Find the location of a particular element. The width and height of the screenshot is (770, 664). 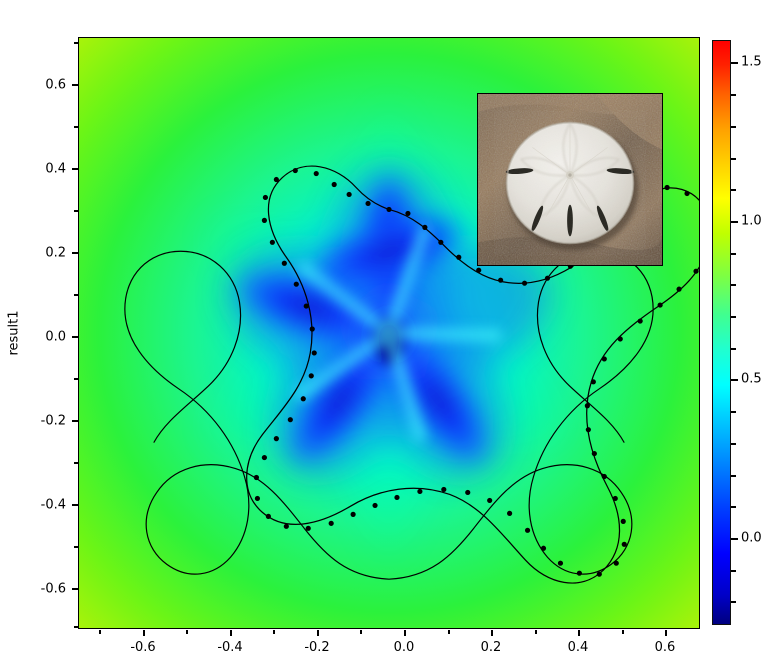

xtick-label-6: 0.6 is located at coordinates (665, 647).